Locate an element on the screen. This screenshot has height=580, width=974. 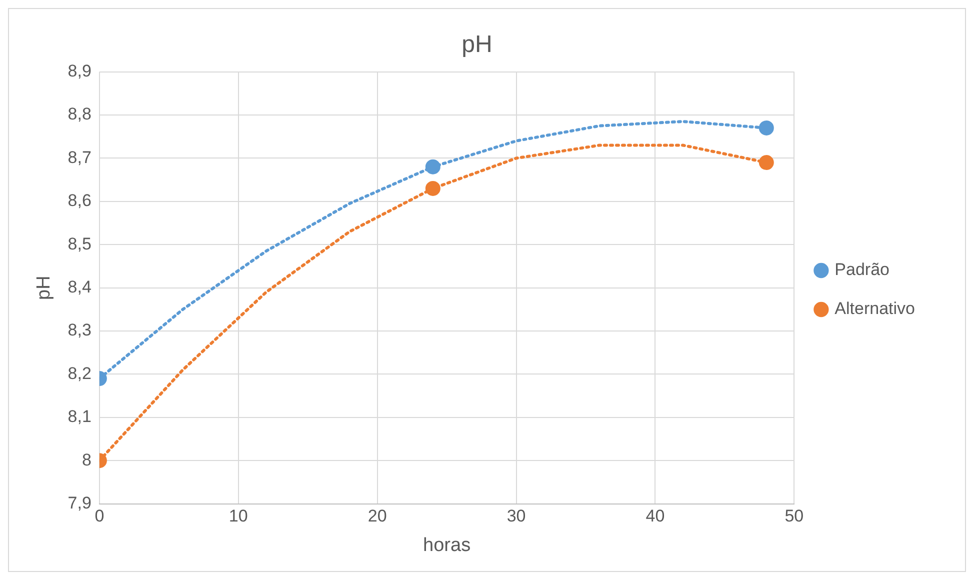
x-tick-label: 40 is located at coordinates (655, 516).